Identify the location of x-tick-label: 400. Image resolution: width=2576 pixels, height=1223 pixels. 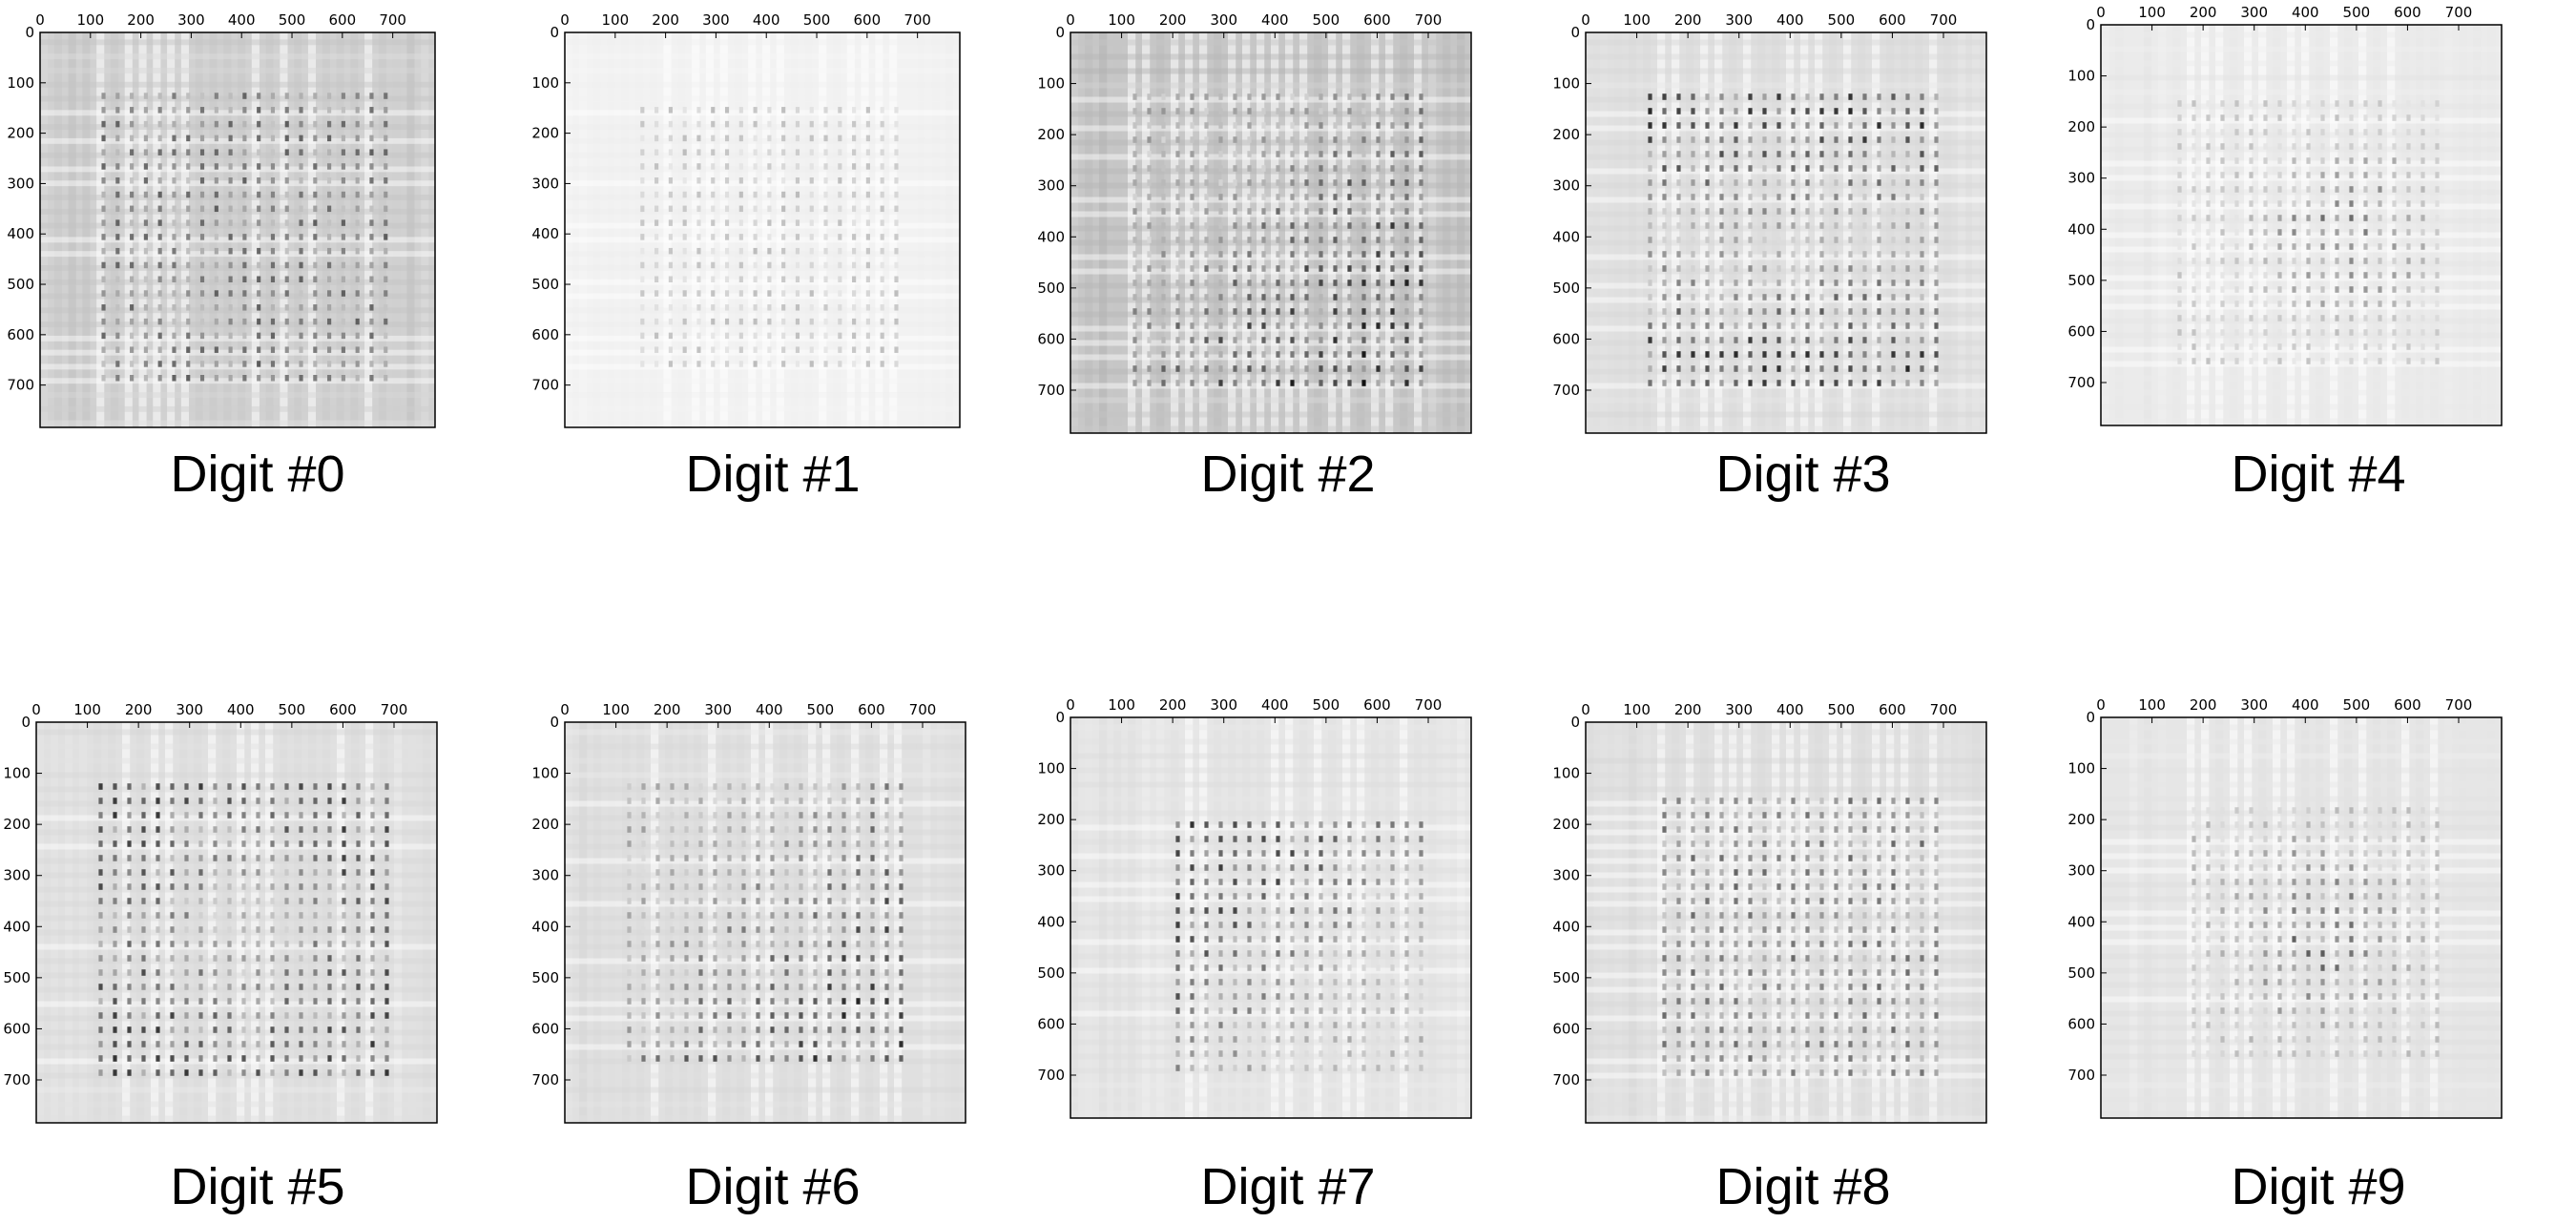
(241, 709).